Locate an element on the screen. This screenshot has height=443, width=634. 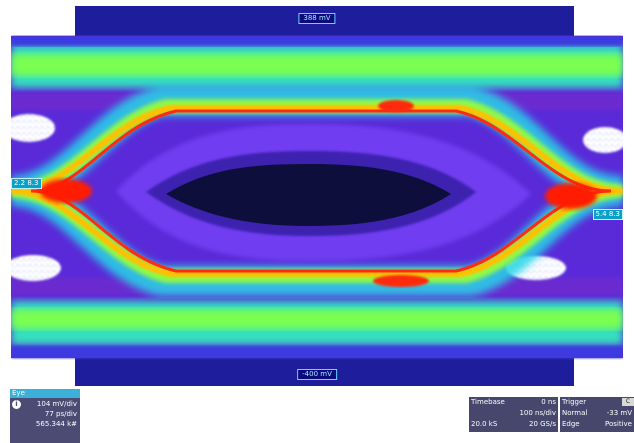
trigger-level: -33 mV is located at coordinates (619, 413).